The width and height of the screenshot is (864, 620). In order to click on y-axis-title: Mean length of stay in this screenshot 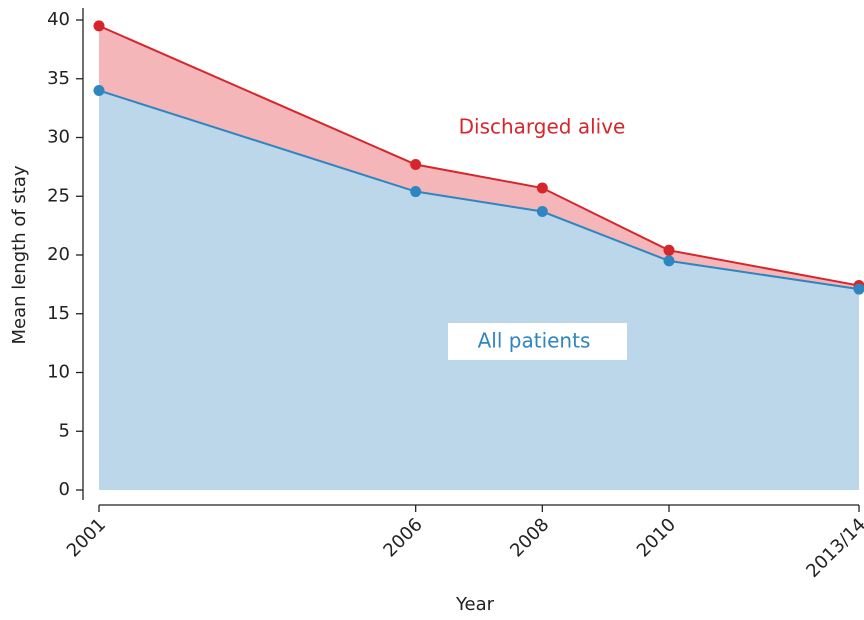, I will do `click(19, 254)`.